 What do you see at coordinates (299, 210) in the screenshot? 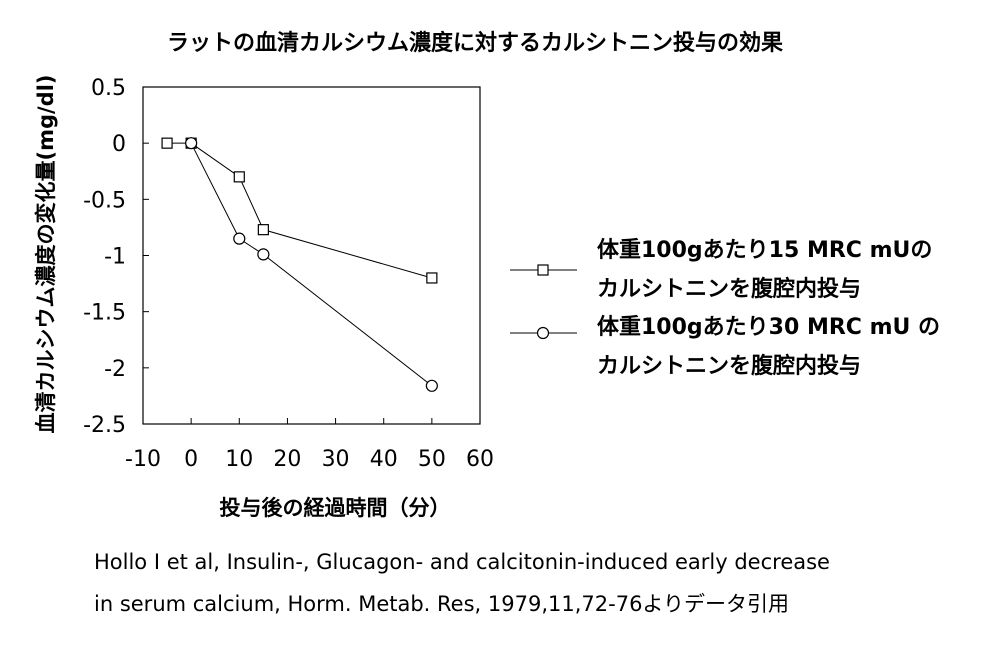
I see `series-0-line` at bounding box center [299, 210].